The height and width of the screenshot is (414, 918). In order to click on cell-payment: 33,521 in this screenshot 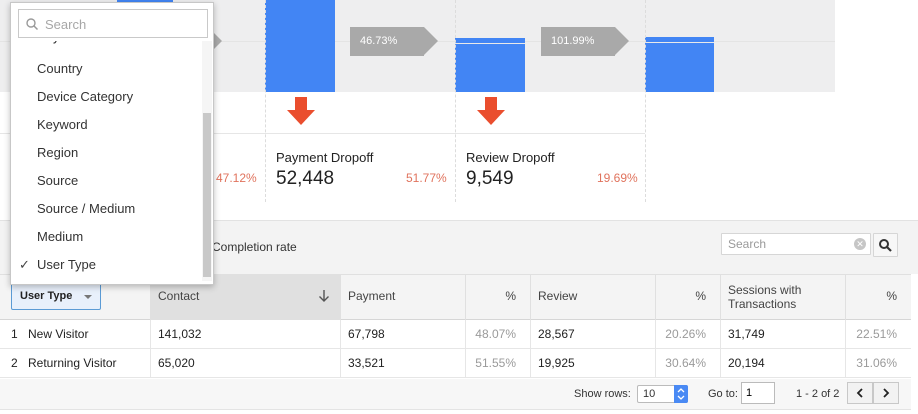, I will do `click(402, 363)`.